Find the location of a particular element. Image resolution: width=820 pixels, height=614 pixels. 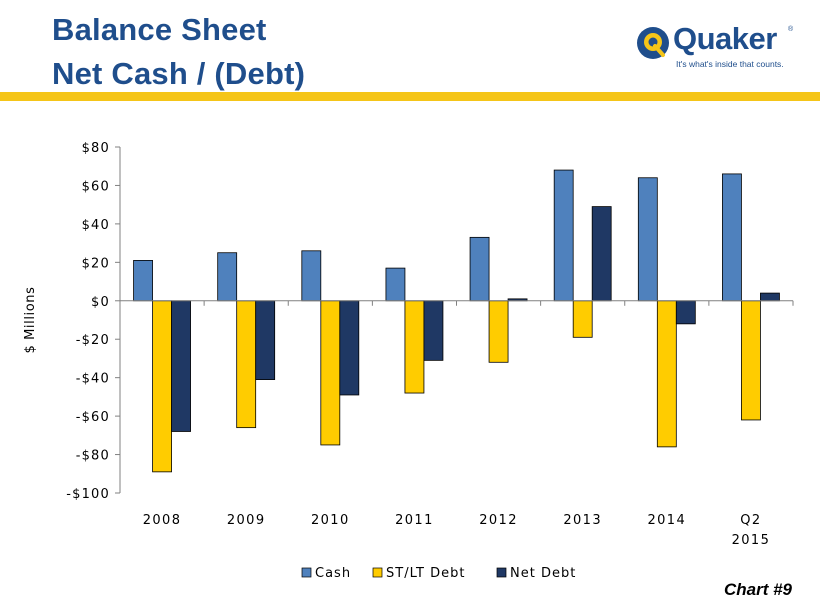

accent-divider is located at coordinates (410, 96).